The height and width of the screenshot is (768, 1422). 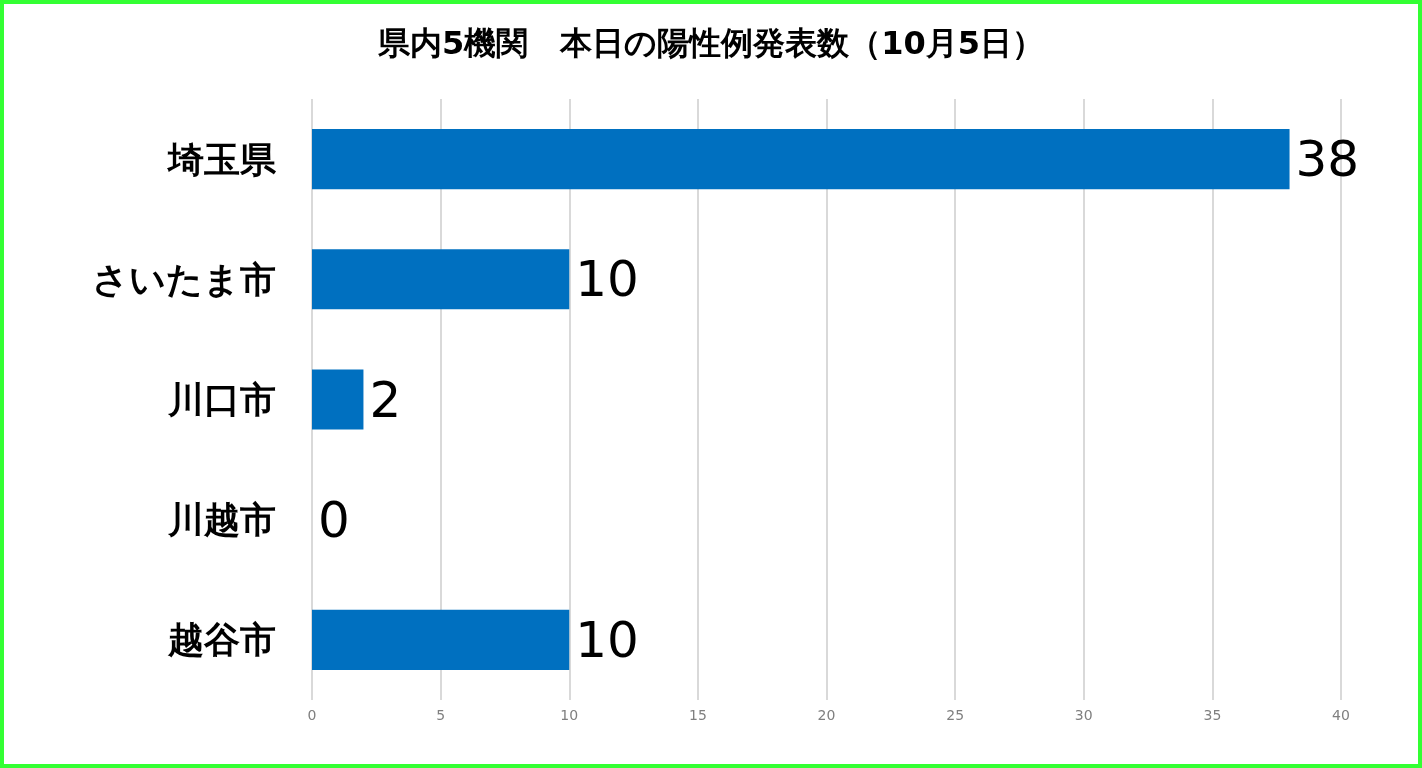 I want to click on data-label: 0, so click(x=334, y=519).